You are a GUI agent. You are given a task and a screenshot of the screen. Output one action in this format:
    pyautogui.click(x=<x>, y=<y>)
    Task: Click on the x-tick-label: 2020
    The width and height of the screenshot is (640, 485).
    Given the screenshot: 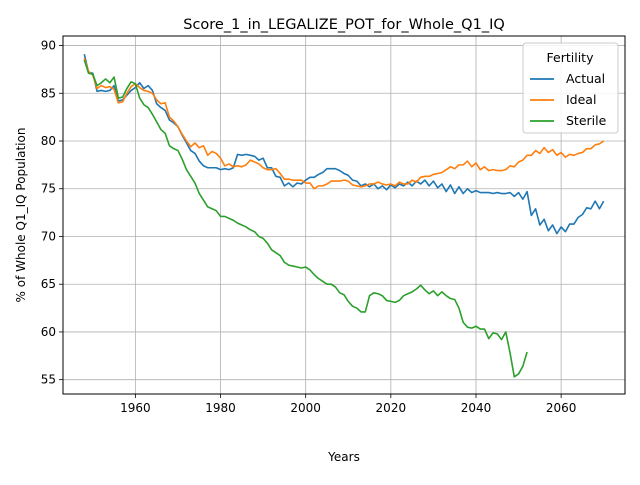 What is the action you would take?
    pyautogui.click(x=391, y=408)
    